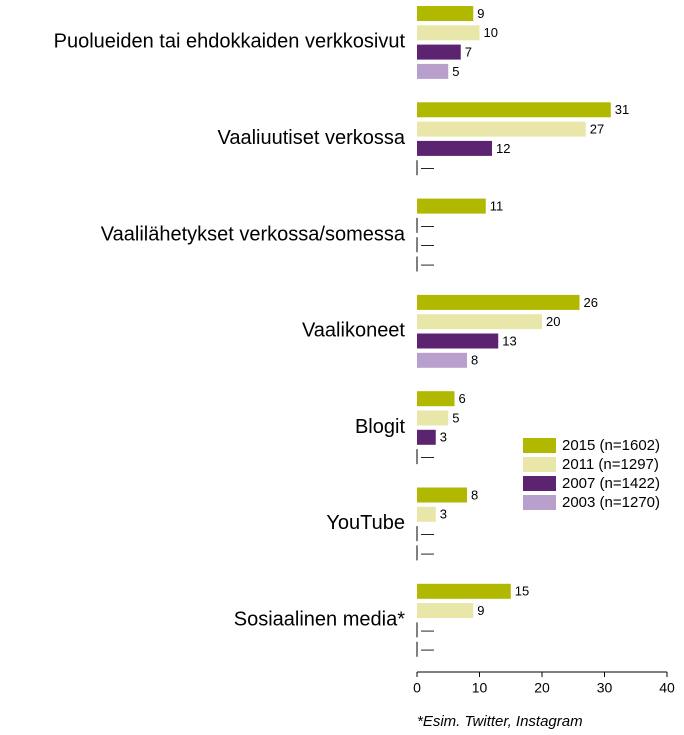 The image size is (684, 735). I want to click on value-label: 31, so click(622, 109).